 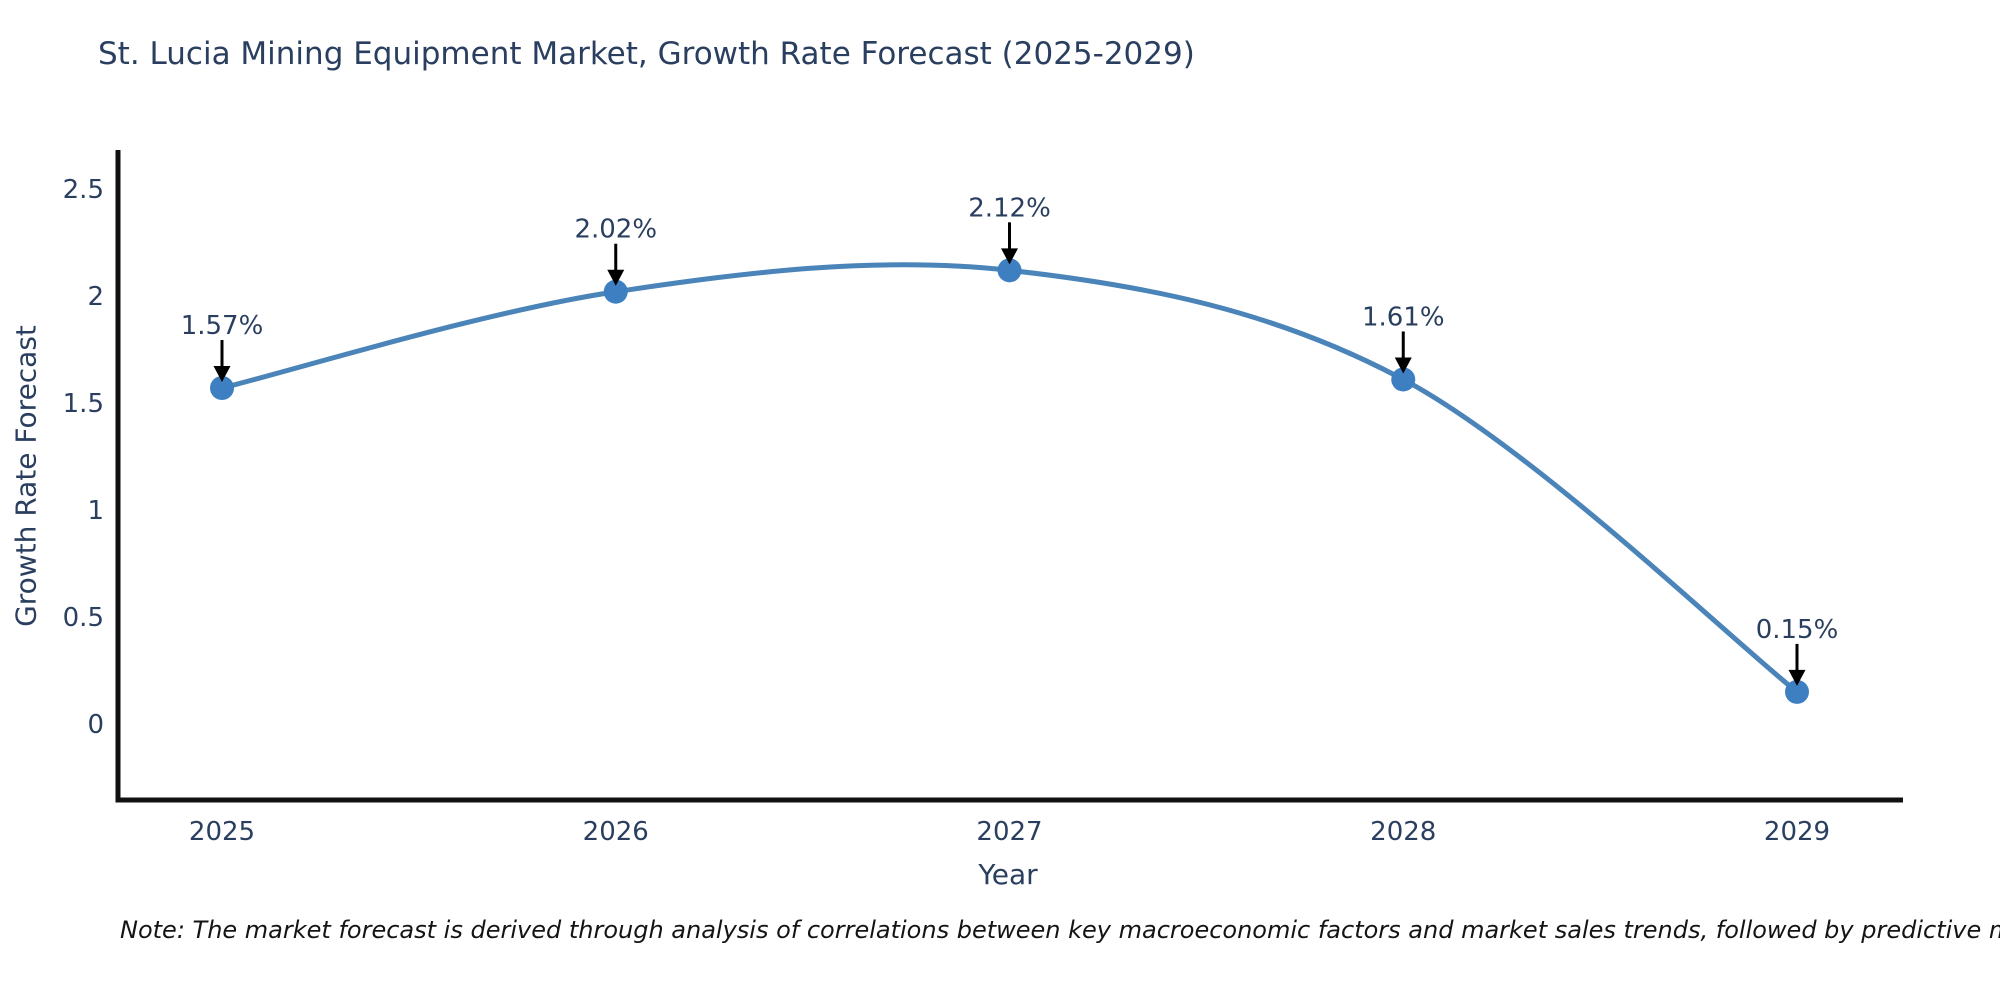 What do you see at coordinates (83, 404) in the screenshot?
I see `y-tick-label: 1.5` at bounding box center [83, 404].